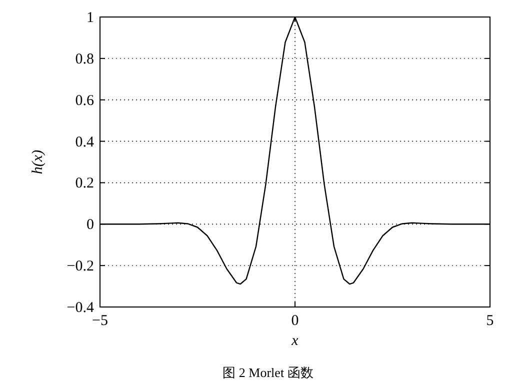  Describe the element at coordinates (100, 321) in the screenshot. I see `x-tick-label: −5` at that location.